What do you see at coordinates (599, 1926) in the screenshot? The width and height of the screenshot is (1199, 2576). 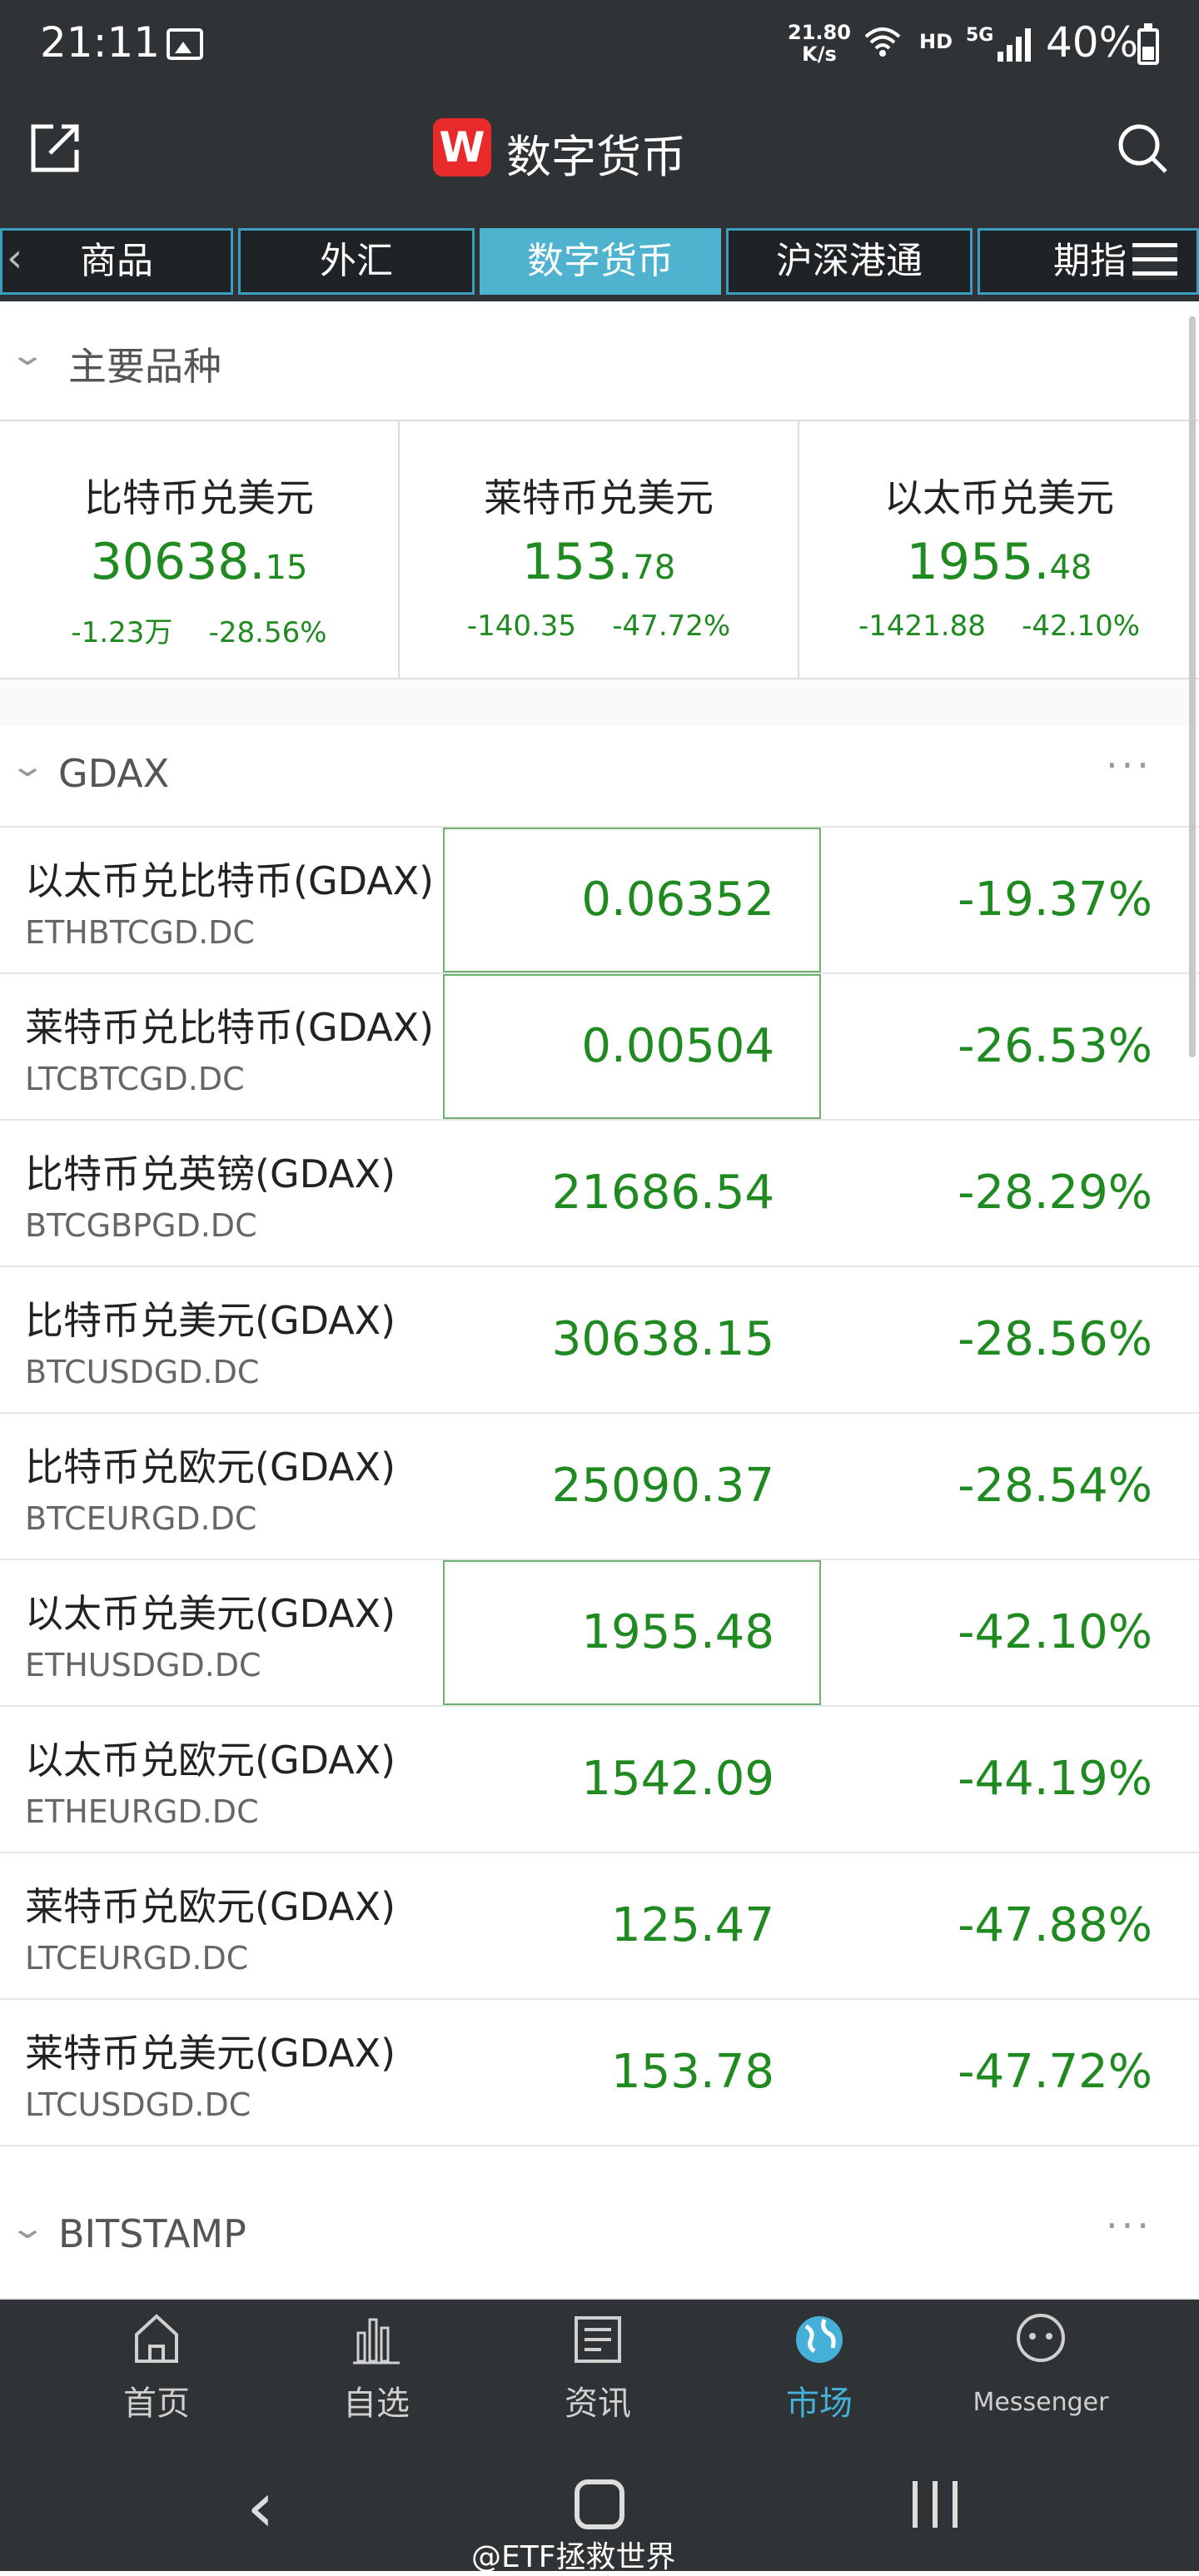 I see `table-row: 莱特币兑欧元(GDAX) LTCEURGD.DC 125.47 -47.88%` at bounding box center [599, 1926].